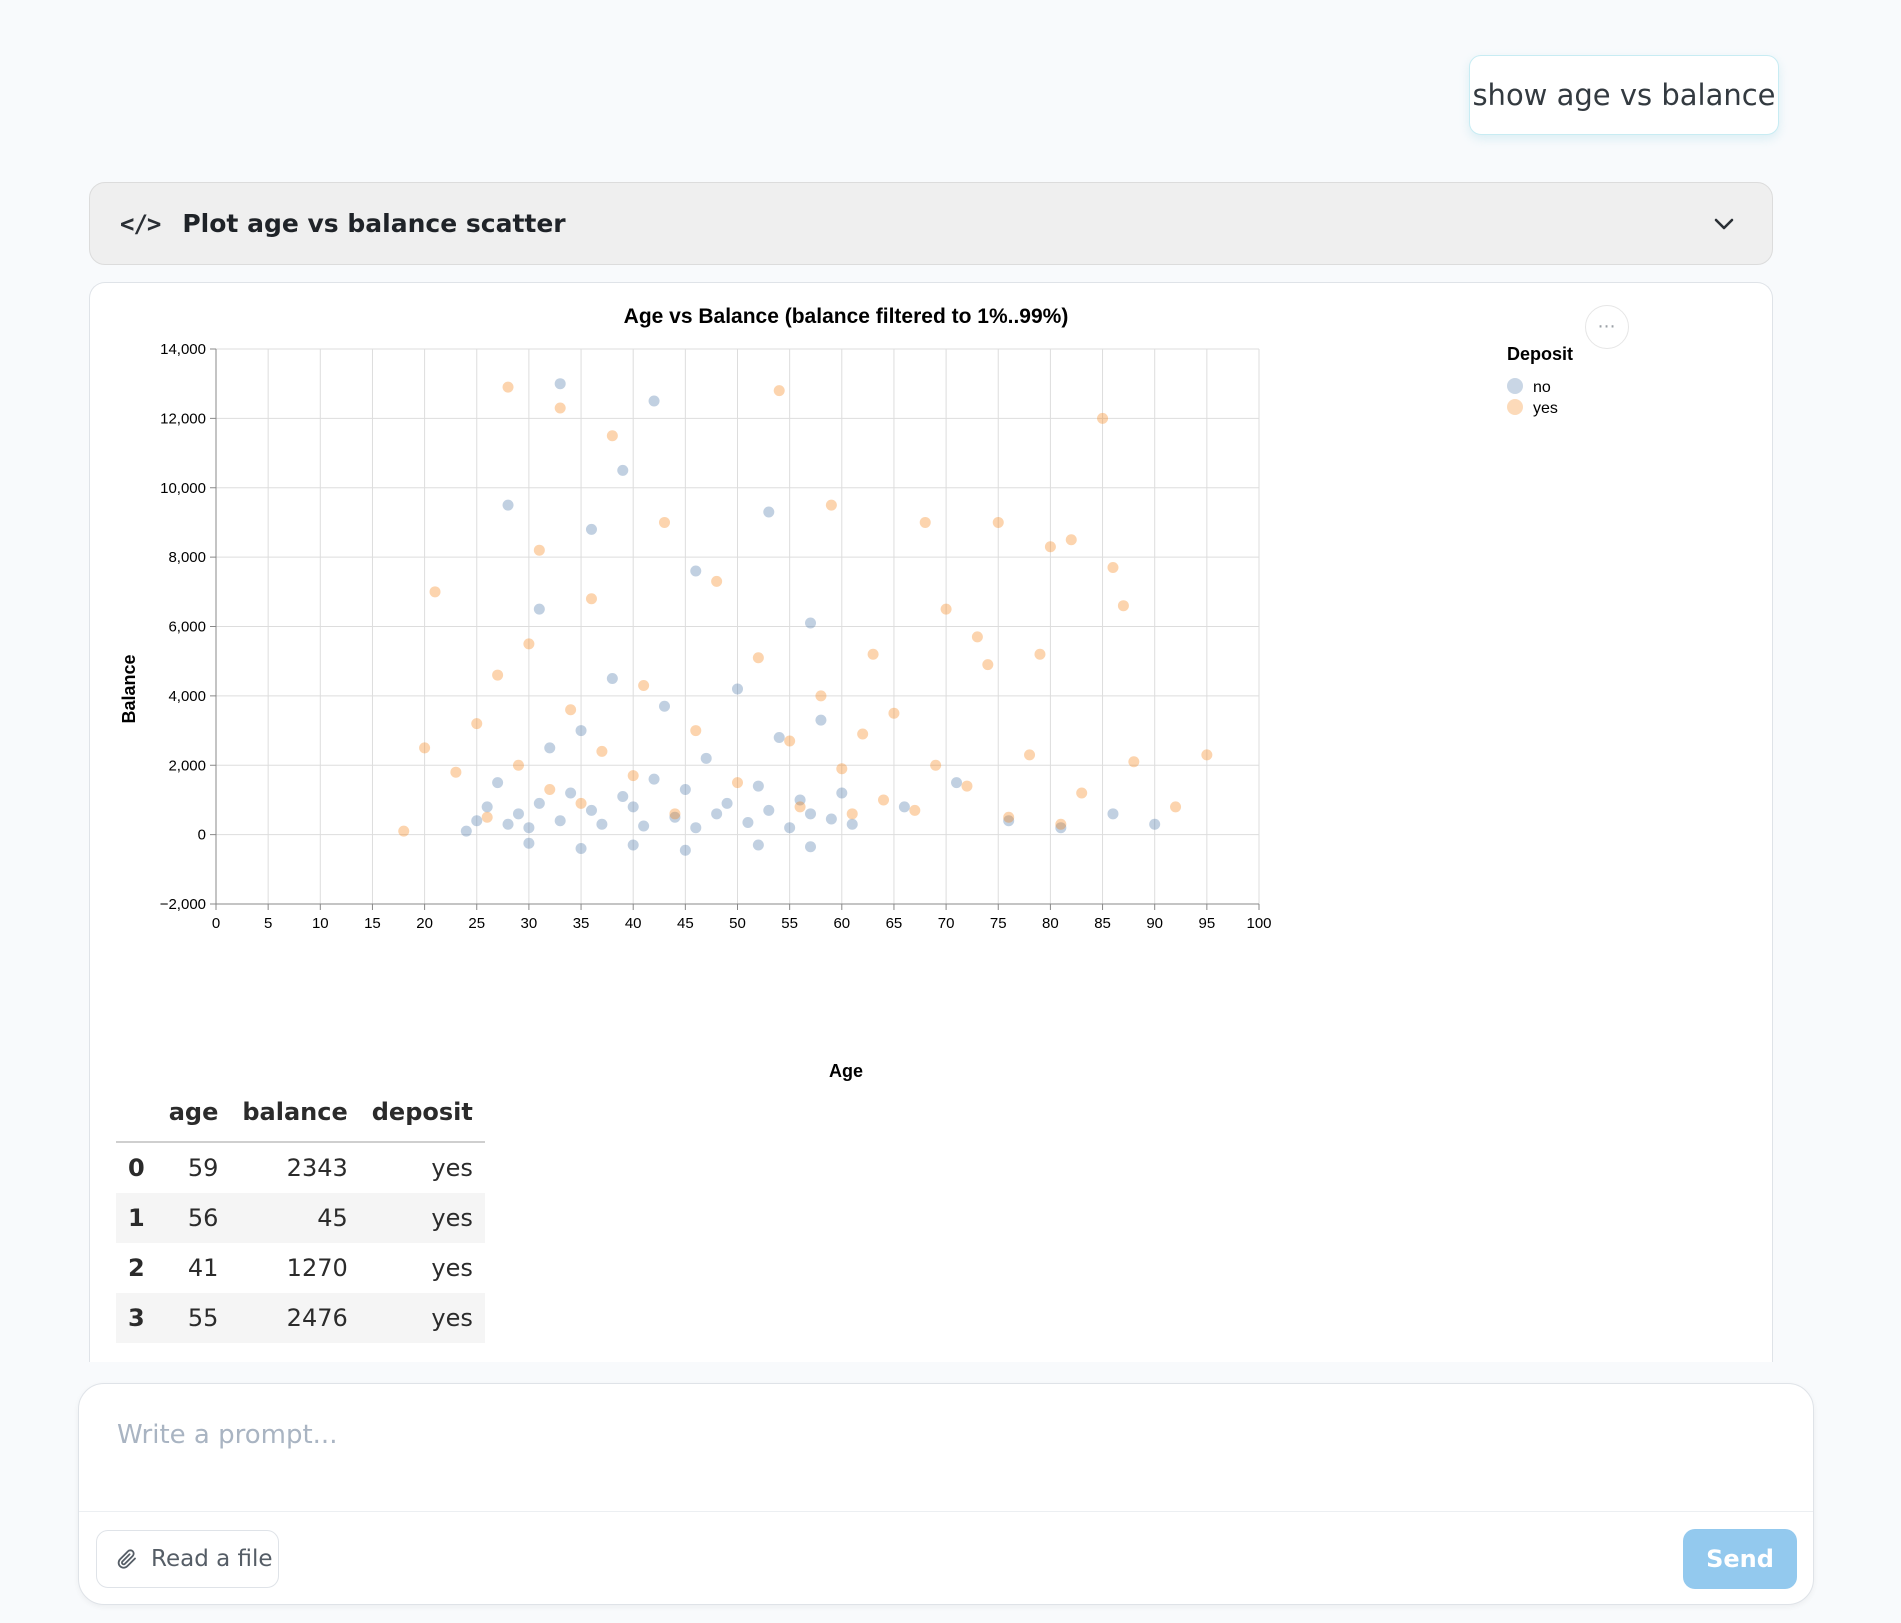 This screenshot has width=1901, height=1623. Describe the element at coordinates (1607, 327) in the screenshot. I see `chart-actions-menu-button: ⋯` at that location.